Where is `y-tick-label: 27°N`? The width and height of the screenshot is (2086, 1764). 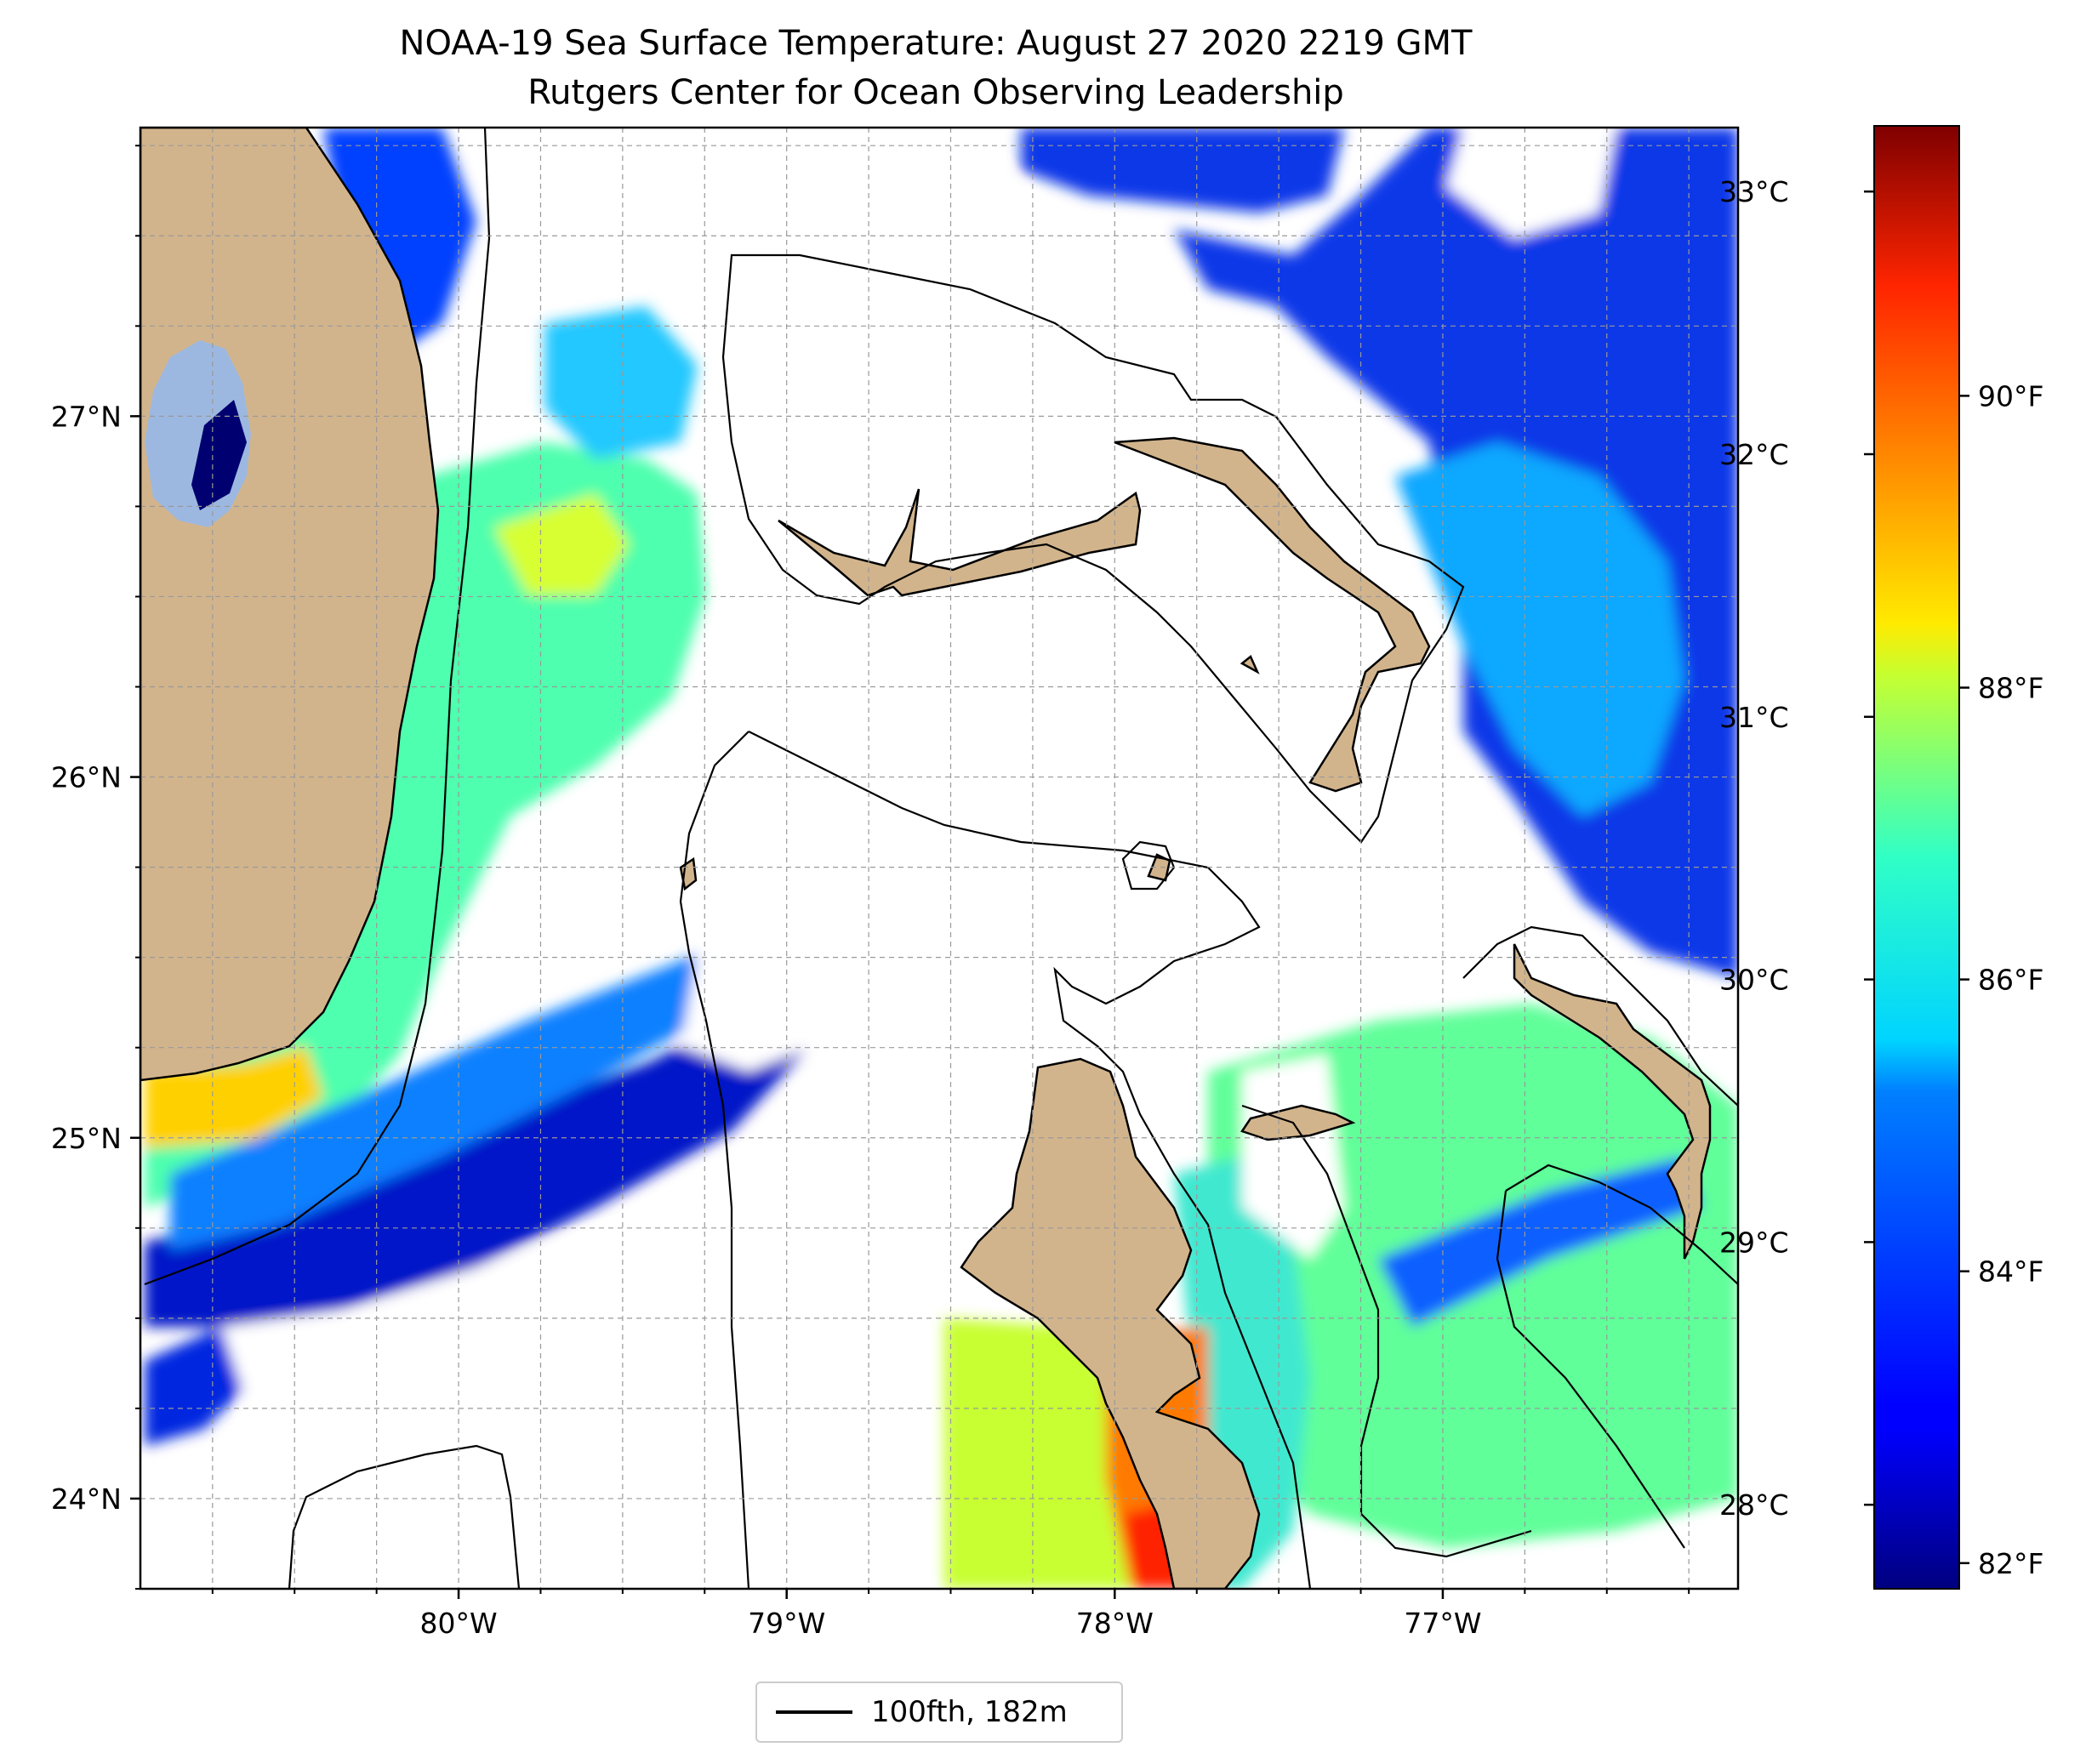
y-tick-label: 27°N is located at coordinates (87, 416).